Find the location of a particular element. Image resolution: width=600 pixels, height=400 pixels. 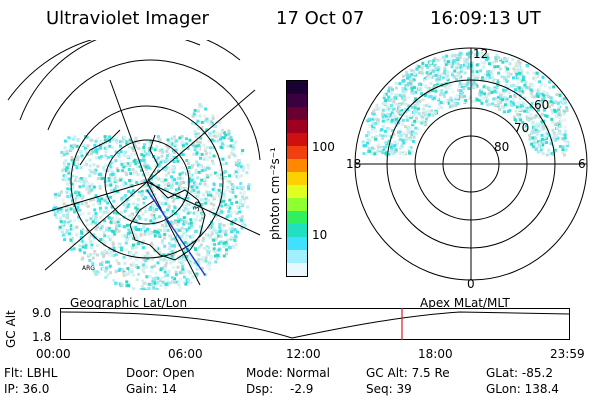

mlat-label-80: 80 is located at coordinates (501, 147).